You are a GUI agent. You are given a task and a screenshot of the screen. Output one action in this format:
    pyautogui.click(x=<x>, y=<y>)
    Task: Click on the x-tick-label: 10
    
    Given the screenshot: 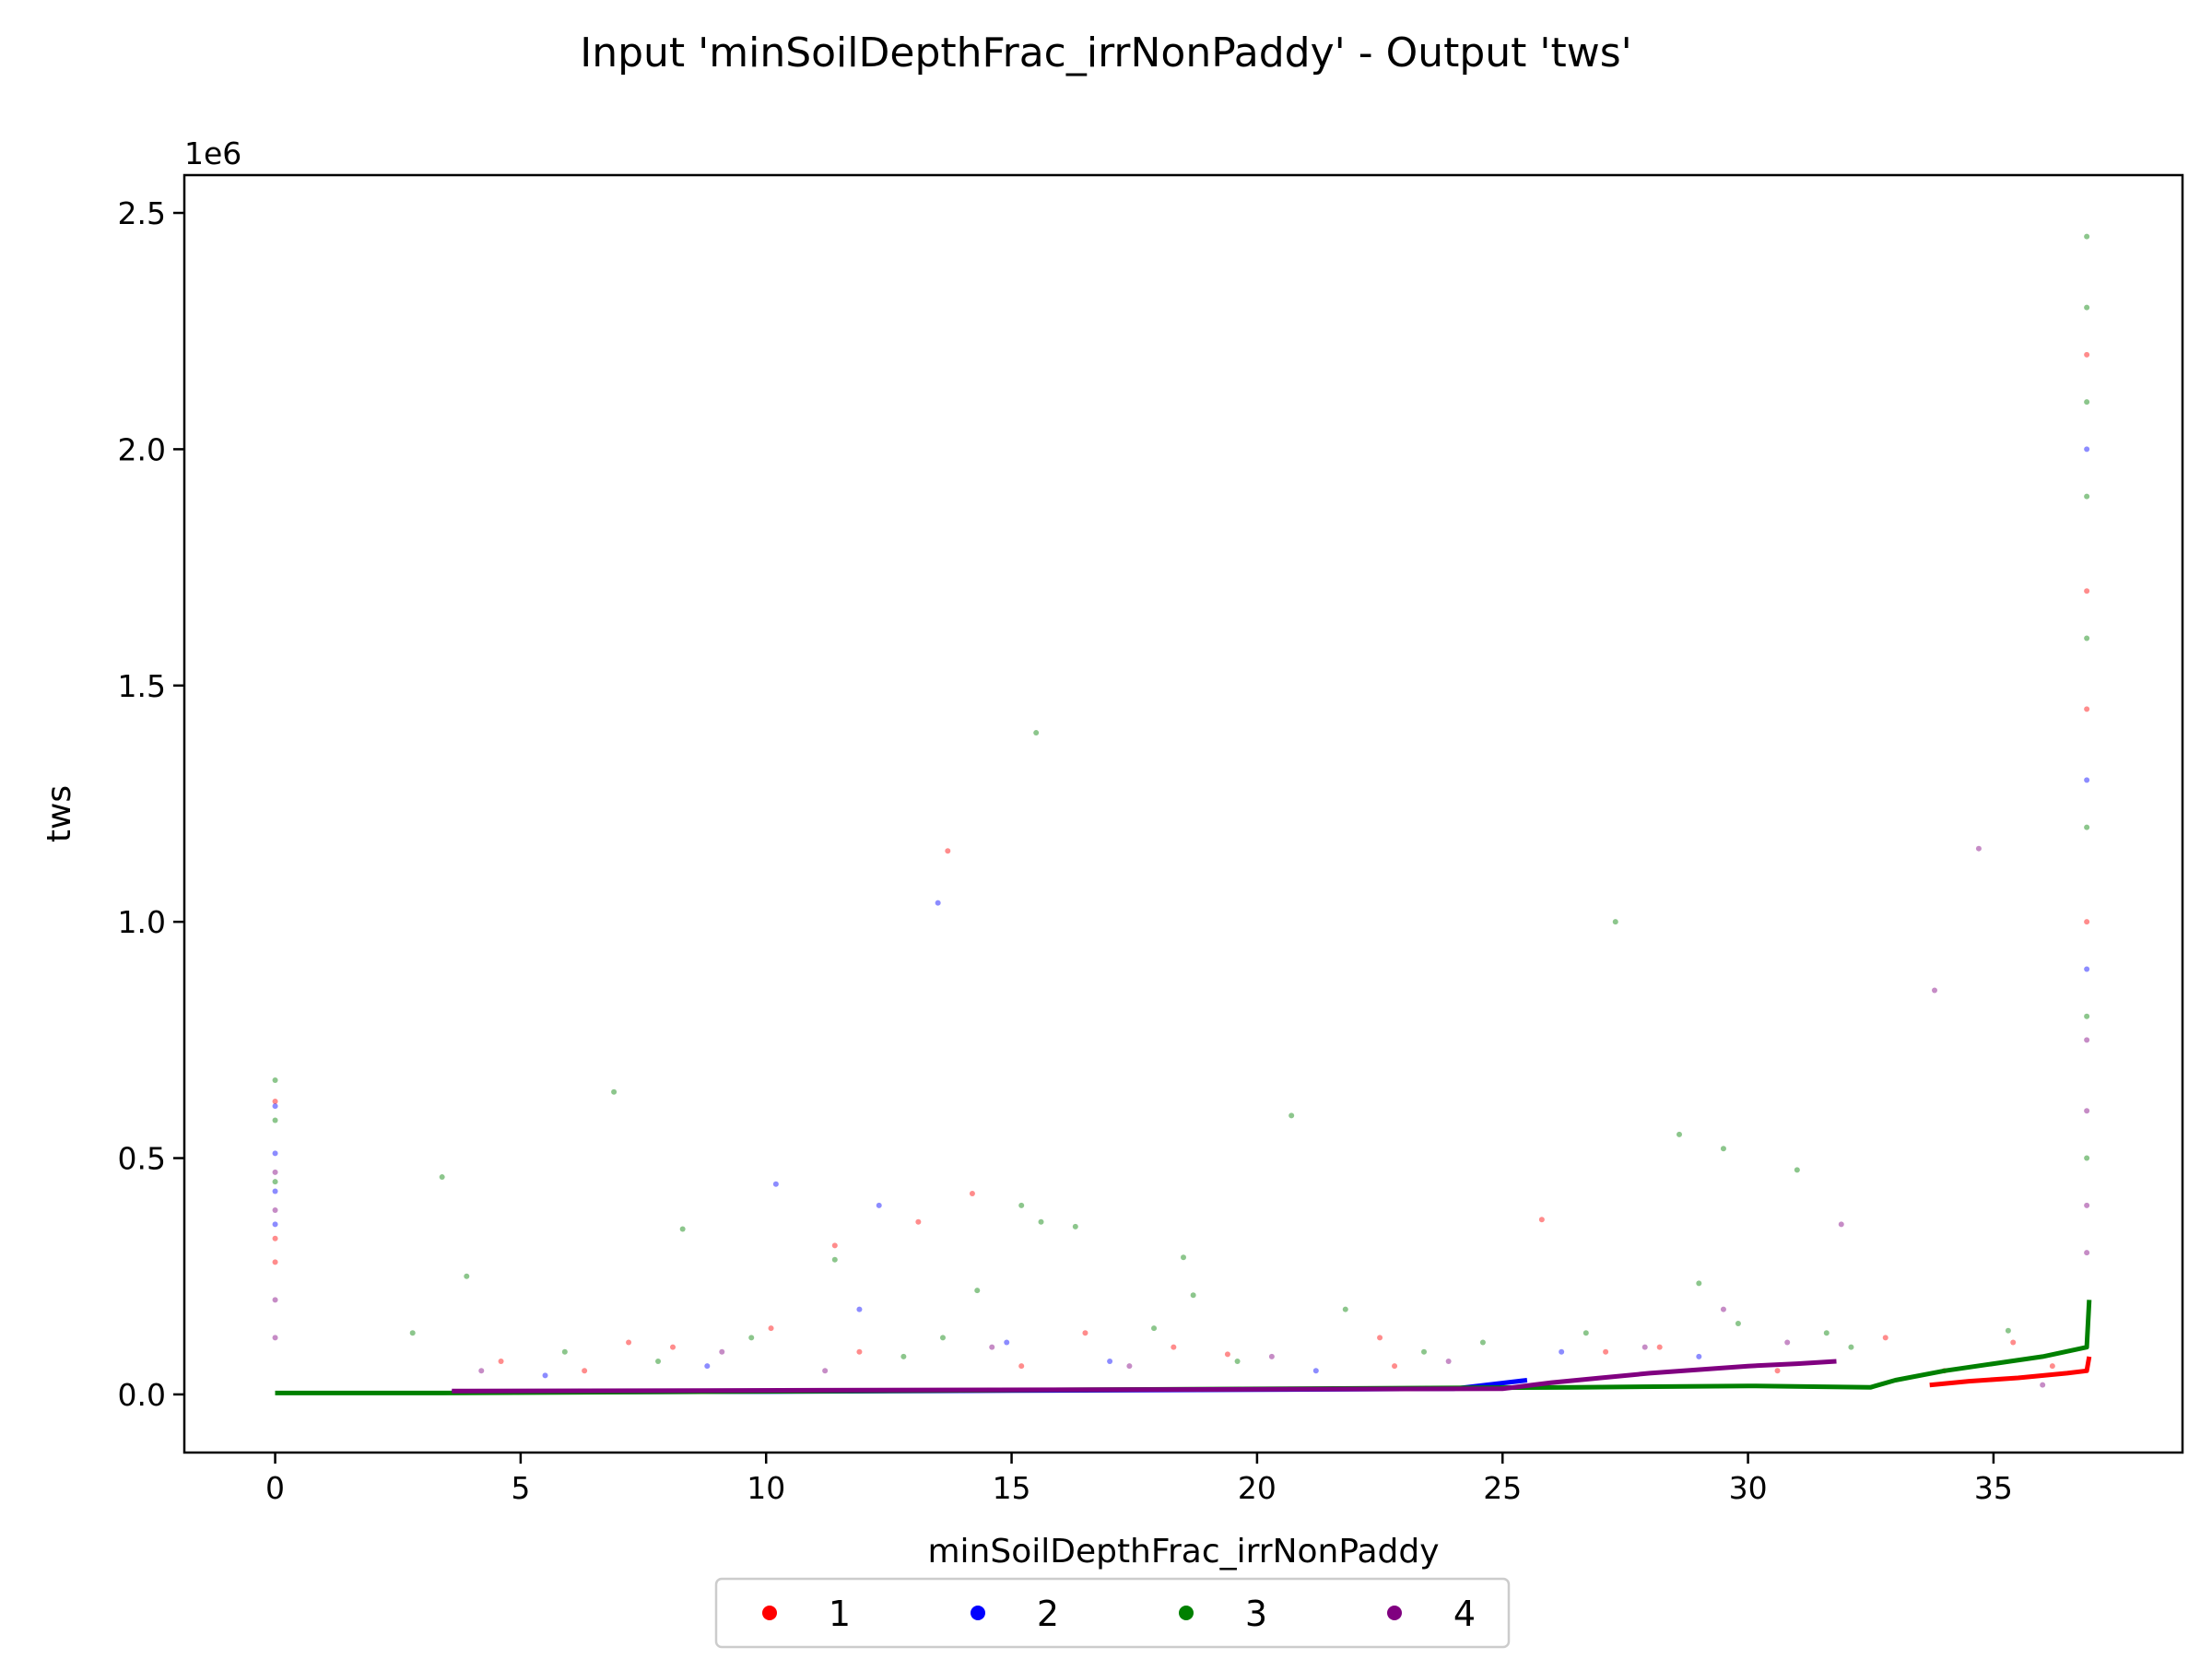 What is the action you would take?
    pyautogui.click(x=766, y=1488)
    